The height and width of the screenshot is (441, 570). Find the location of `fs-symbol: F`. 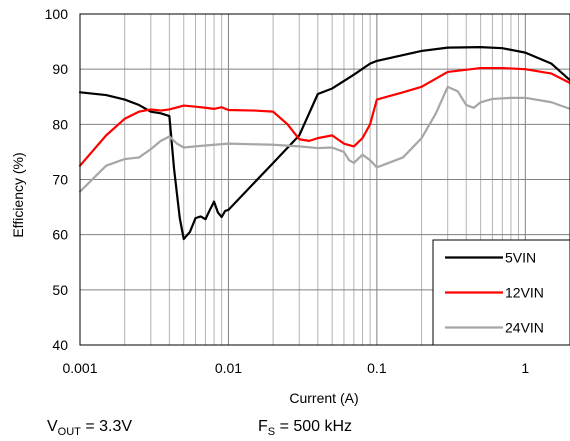

fs-symbol: F is located at coordinates (263, 426).